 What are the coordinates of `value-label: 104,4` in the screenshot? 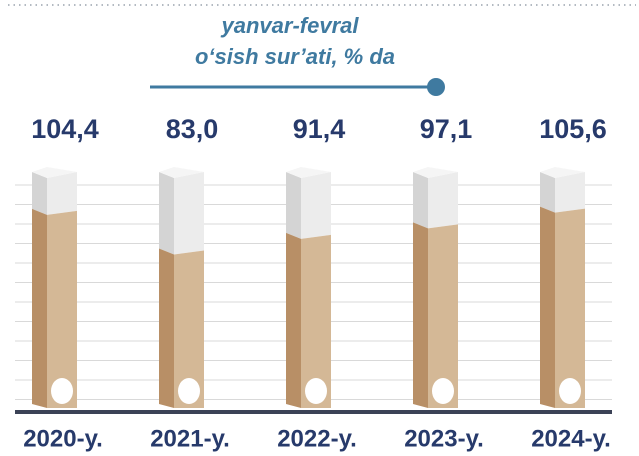 It's located at (65, 129).